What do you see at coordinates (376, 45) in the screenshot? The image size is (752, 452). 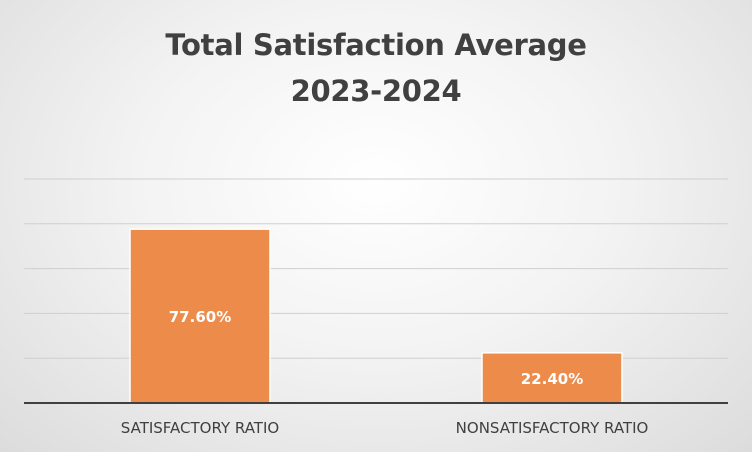 I see `chart-title-line1: Total Satisfaction Average` at bounding box center [376, 45].